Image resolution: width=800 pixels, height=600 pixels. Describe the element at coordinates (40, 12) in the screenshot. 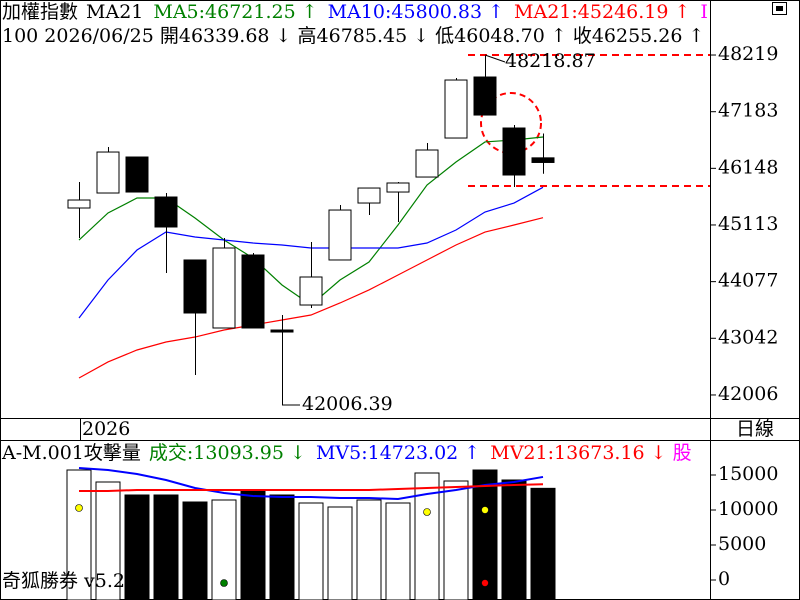

I see `title: 加權指數` at that location.